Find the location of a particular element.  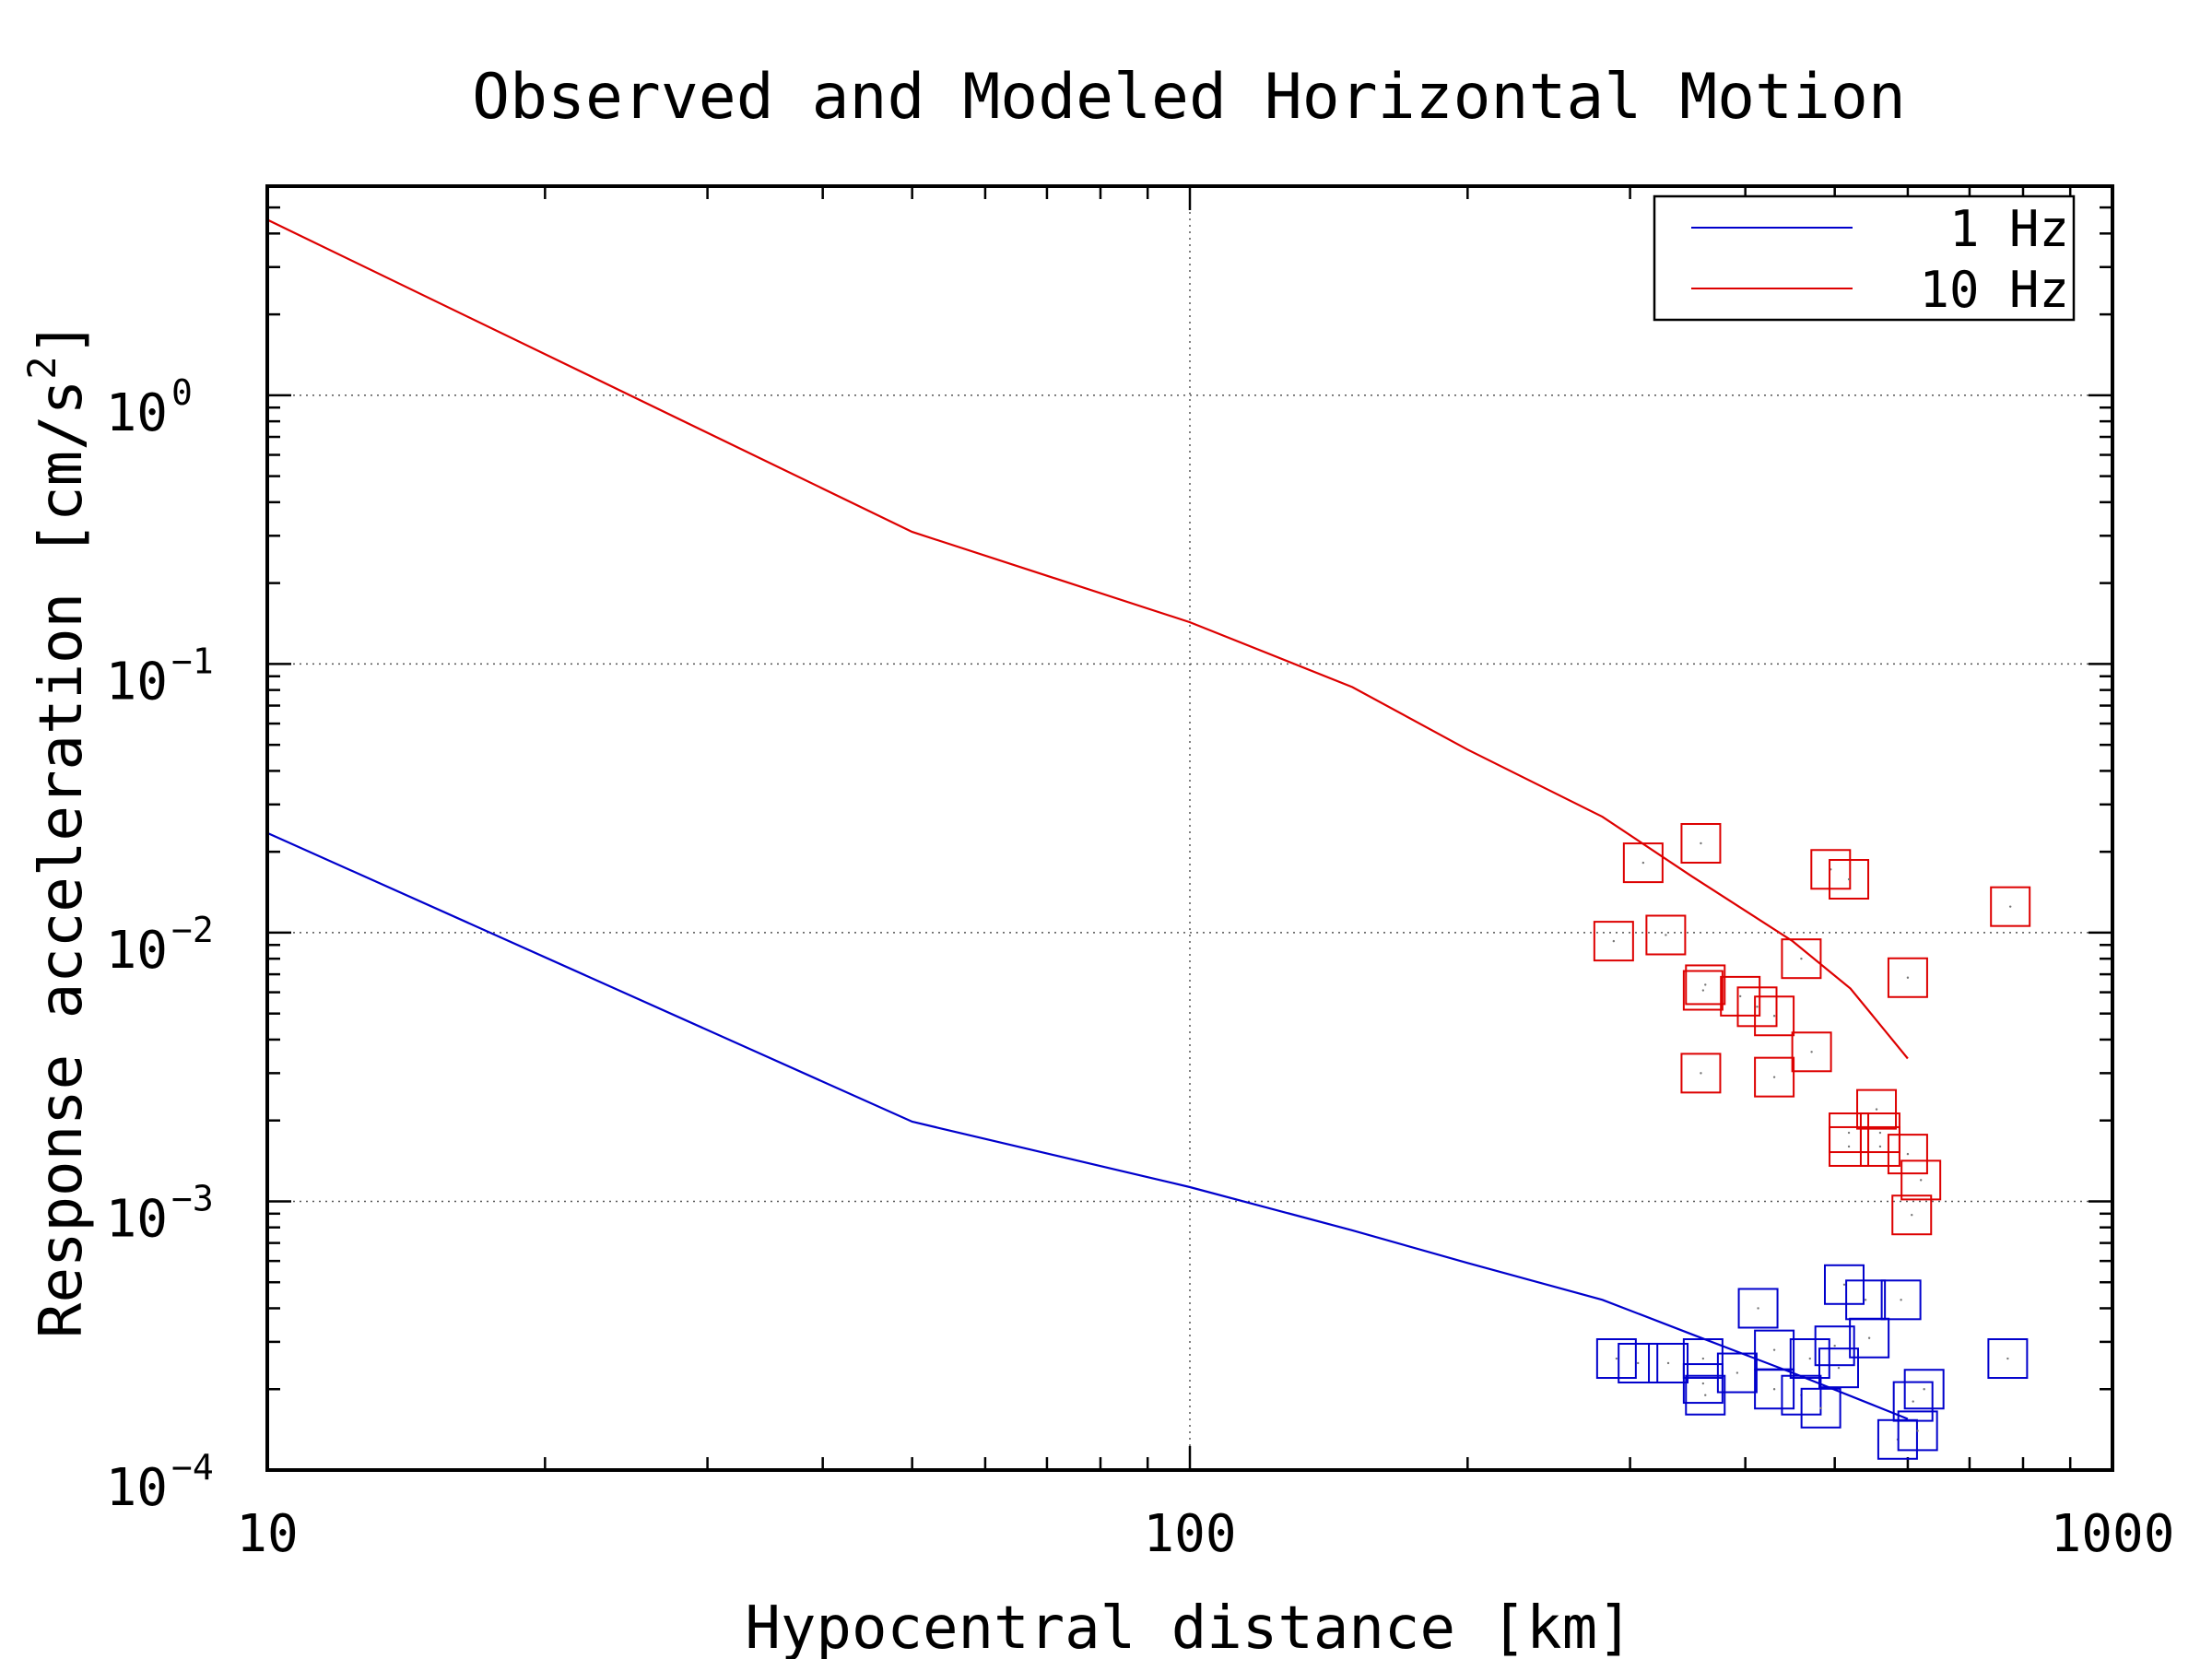

y-tick-label: 10 −3 is located at coordinates (160, 1213).